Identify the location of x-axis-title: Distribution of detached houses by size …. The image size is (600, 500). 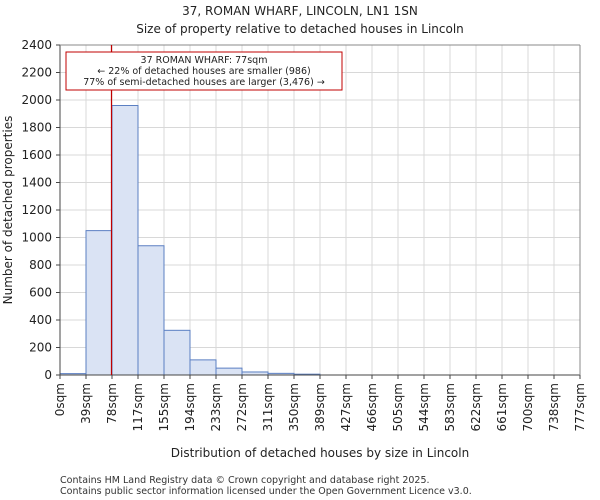
(320, 453).